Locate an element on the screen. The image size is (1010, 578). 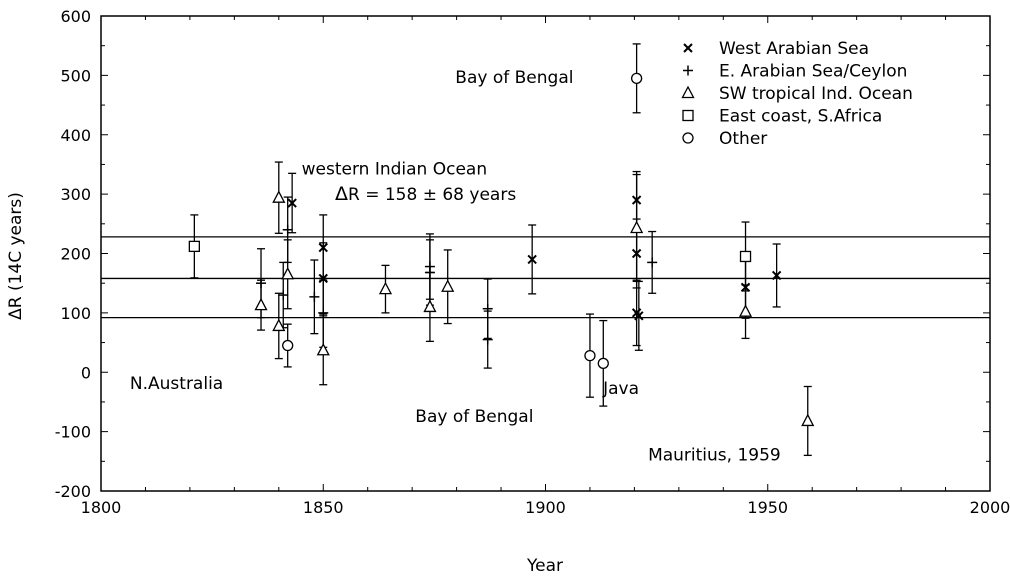
legend-item: East coast, S.Africa is located at coordinates (782, 117).